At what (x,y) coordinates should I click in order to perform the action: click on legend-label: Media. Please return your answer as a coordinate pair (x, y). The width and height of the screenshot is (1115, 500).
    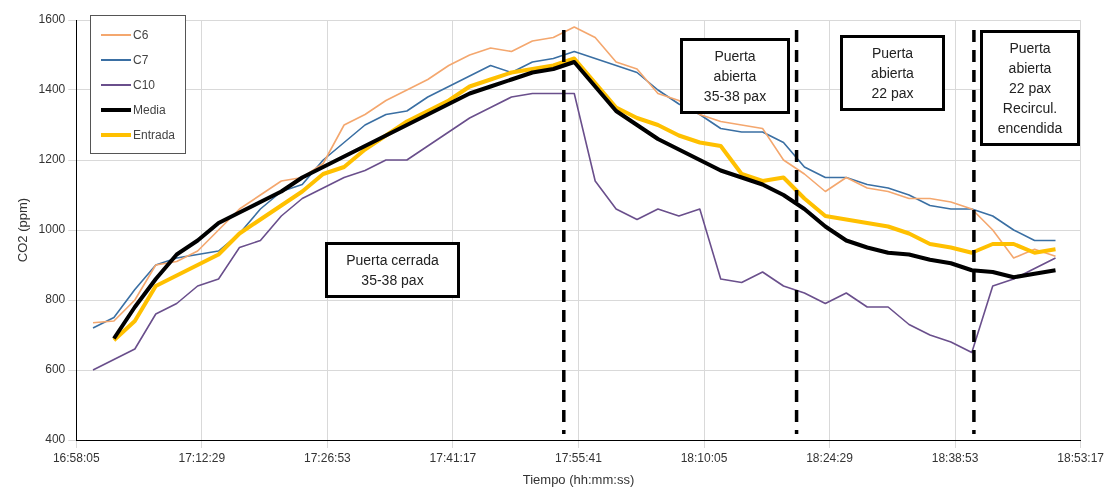
    Looking at the image, I should click on (149, 109).